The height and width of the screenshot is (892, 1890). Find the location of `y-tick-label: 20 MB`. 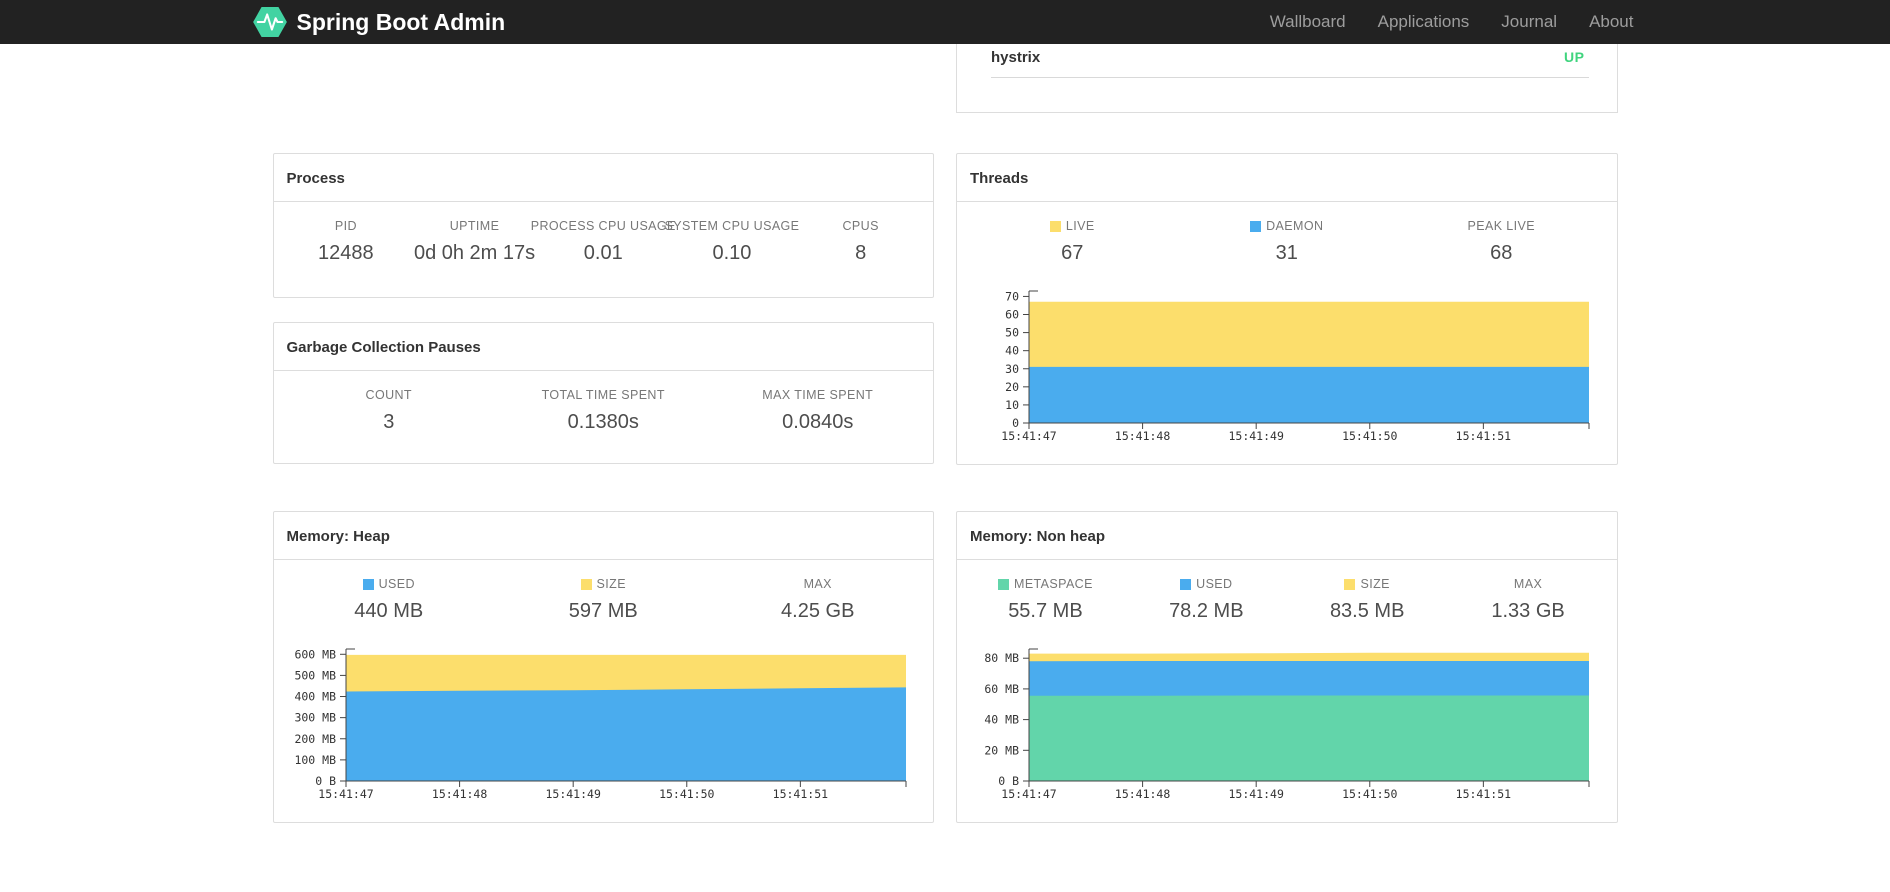

y-tick-label: 20 MB is located at coordinates (1001, 750).